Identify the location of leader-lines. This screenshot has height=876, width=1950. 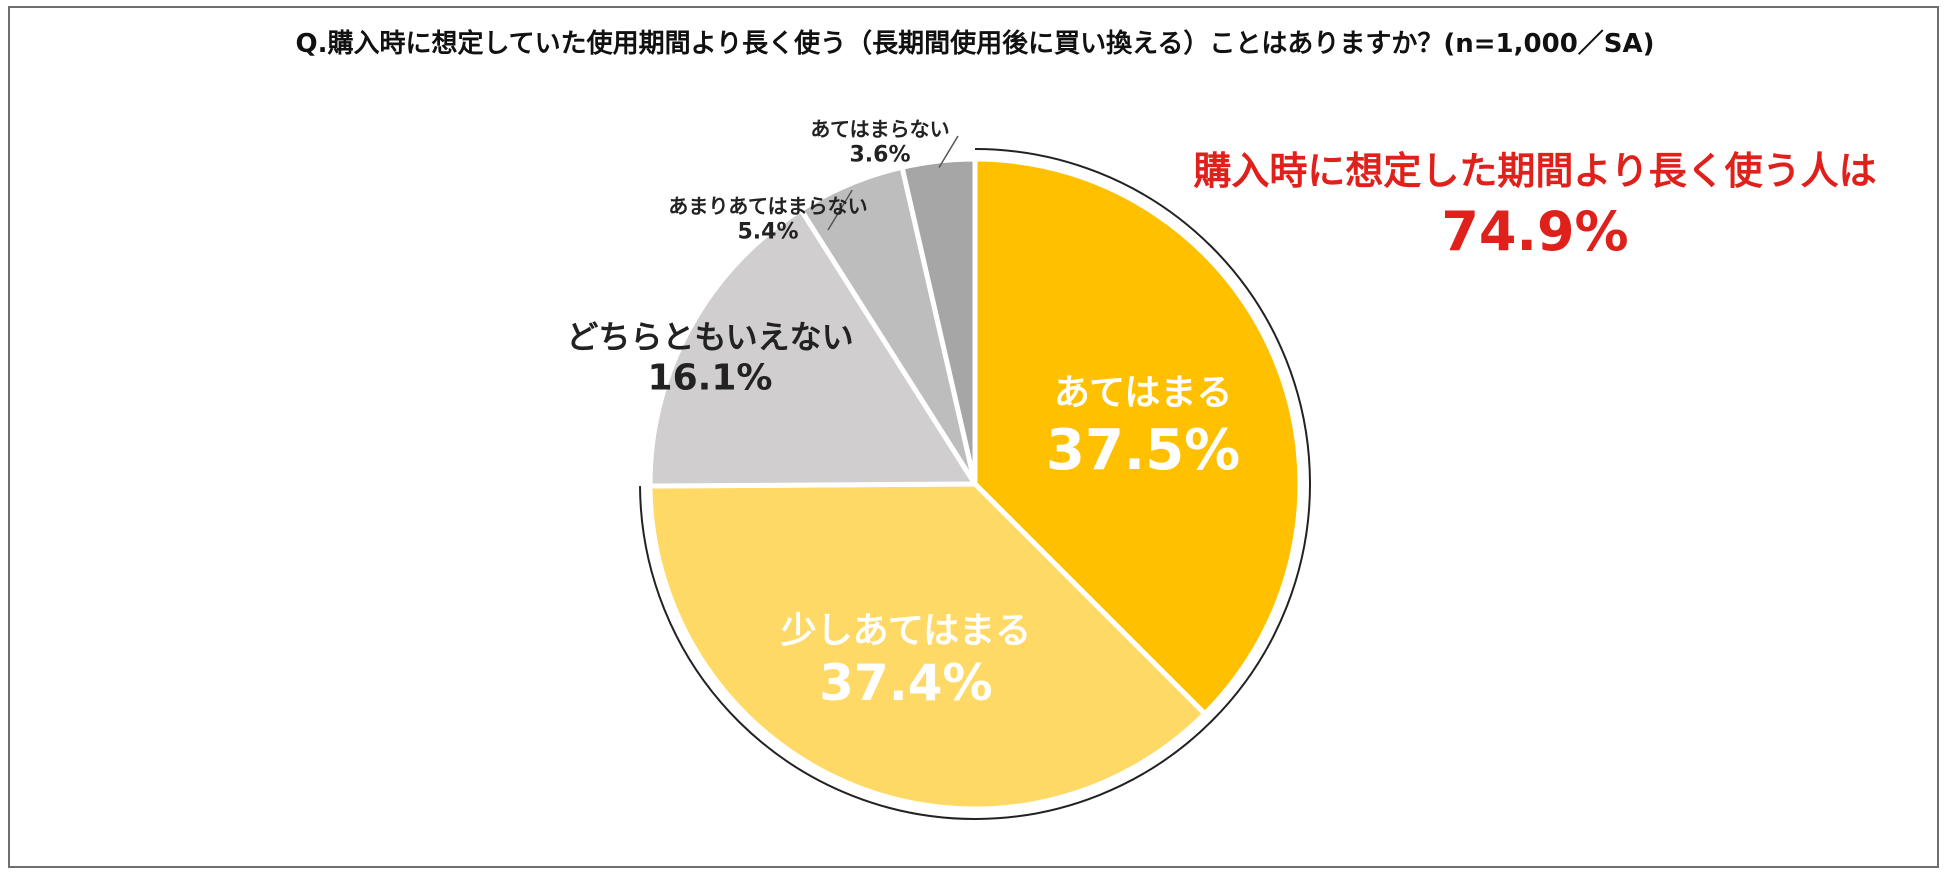
(893, 183).